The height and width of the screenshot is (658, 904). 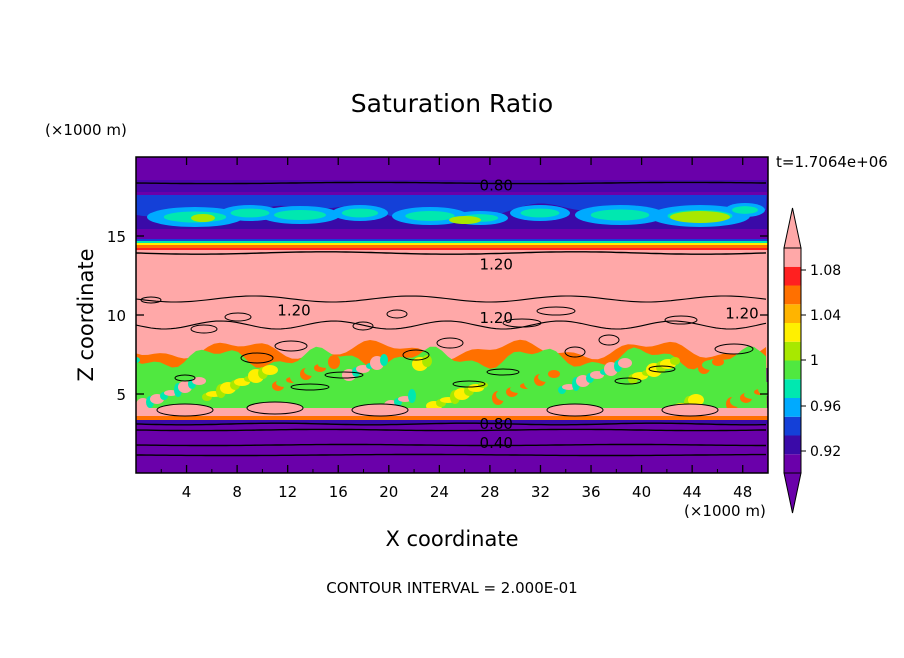 I want to click on colorbar: 1.08 1.04 1 0.96 0.92, so click(x=812, y=360).